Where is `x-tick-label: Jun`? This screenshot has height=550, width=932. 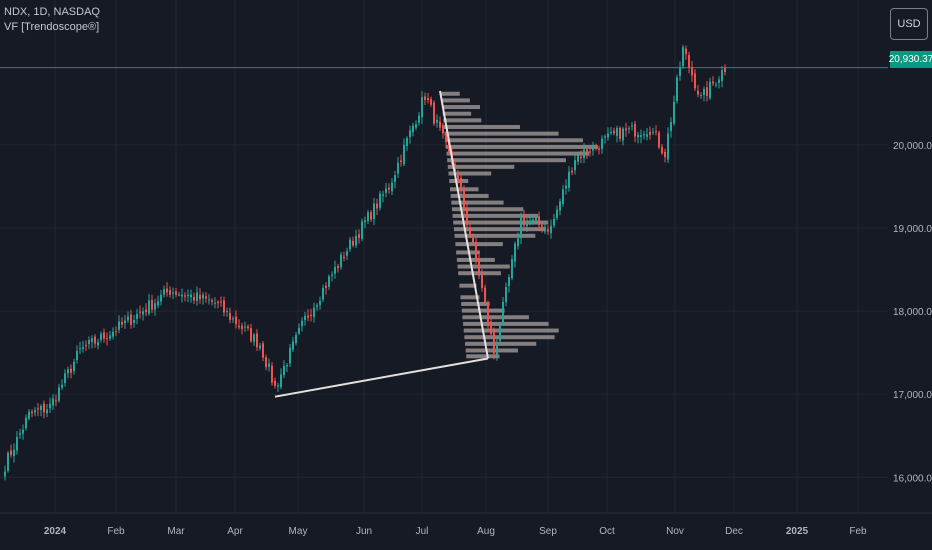
x-tick-label: Jun is located at coordinates (364, 531).